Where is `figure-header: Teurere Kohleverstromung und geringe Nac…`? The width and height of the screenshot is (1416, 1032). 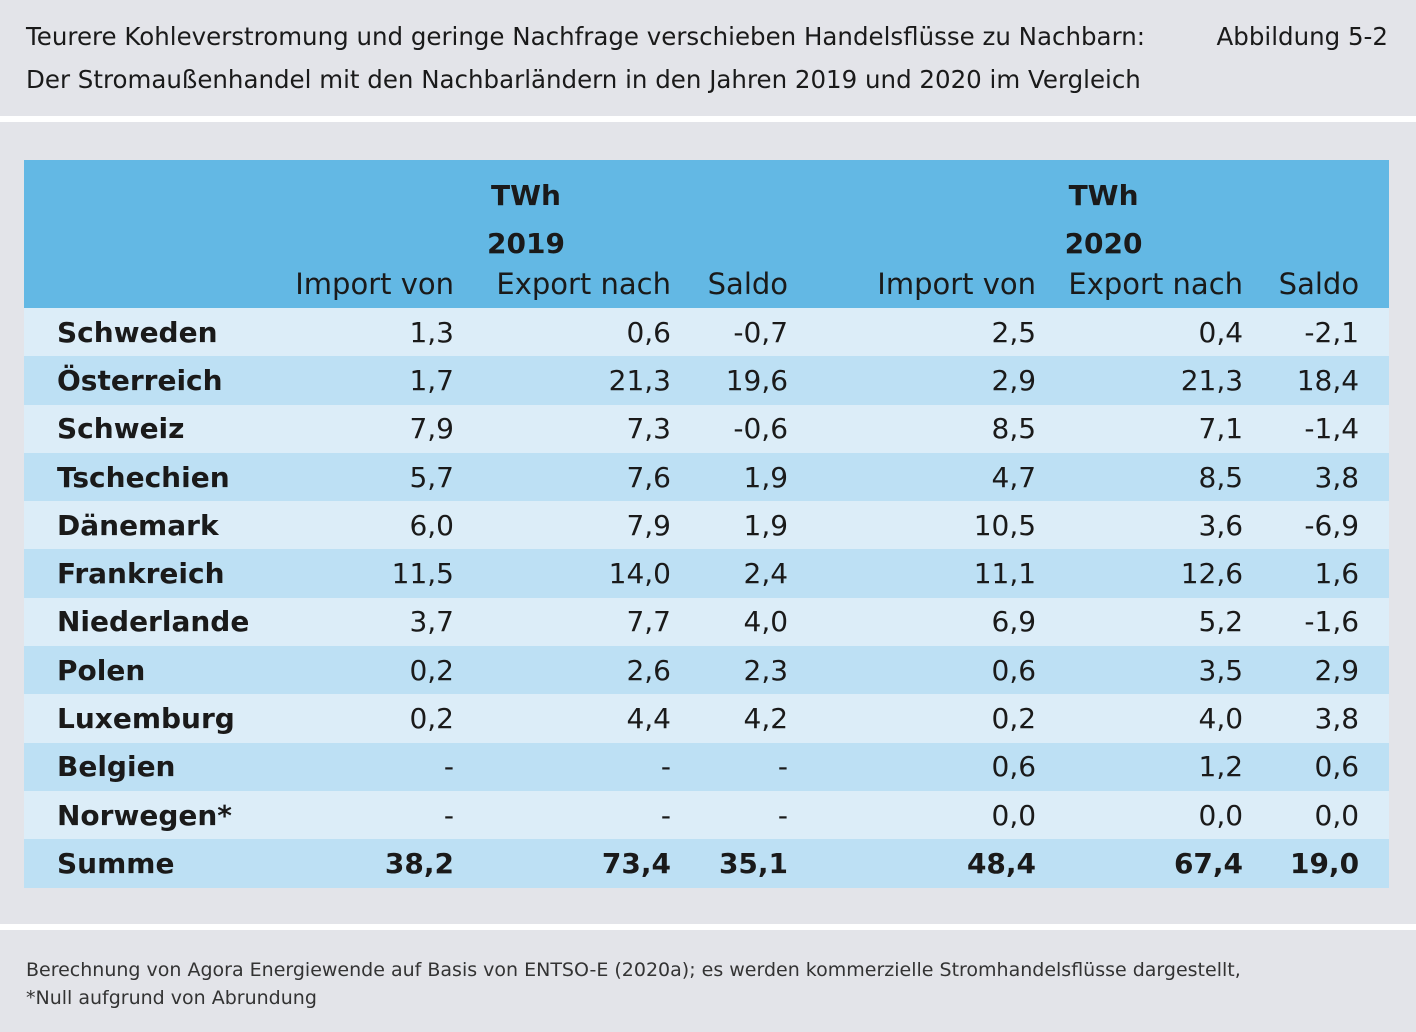
figure-header: Teurere Kohleverstromung und geringe Nac… is located at coordinates (708, 58).